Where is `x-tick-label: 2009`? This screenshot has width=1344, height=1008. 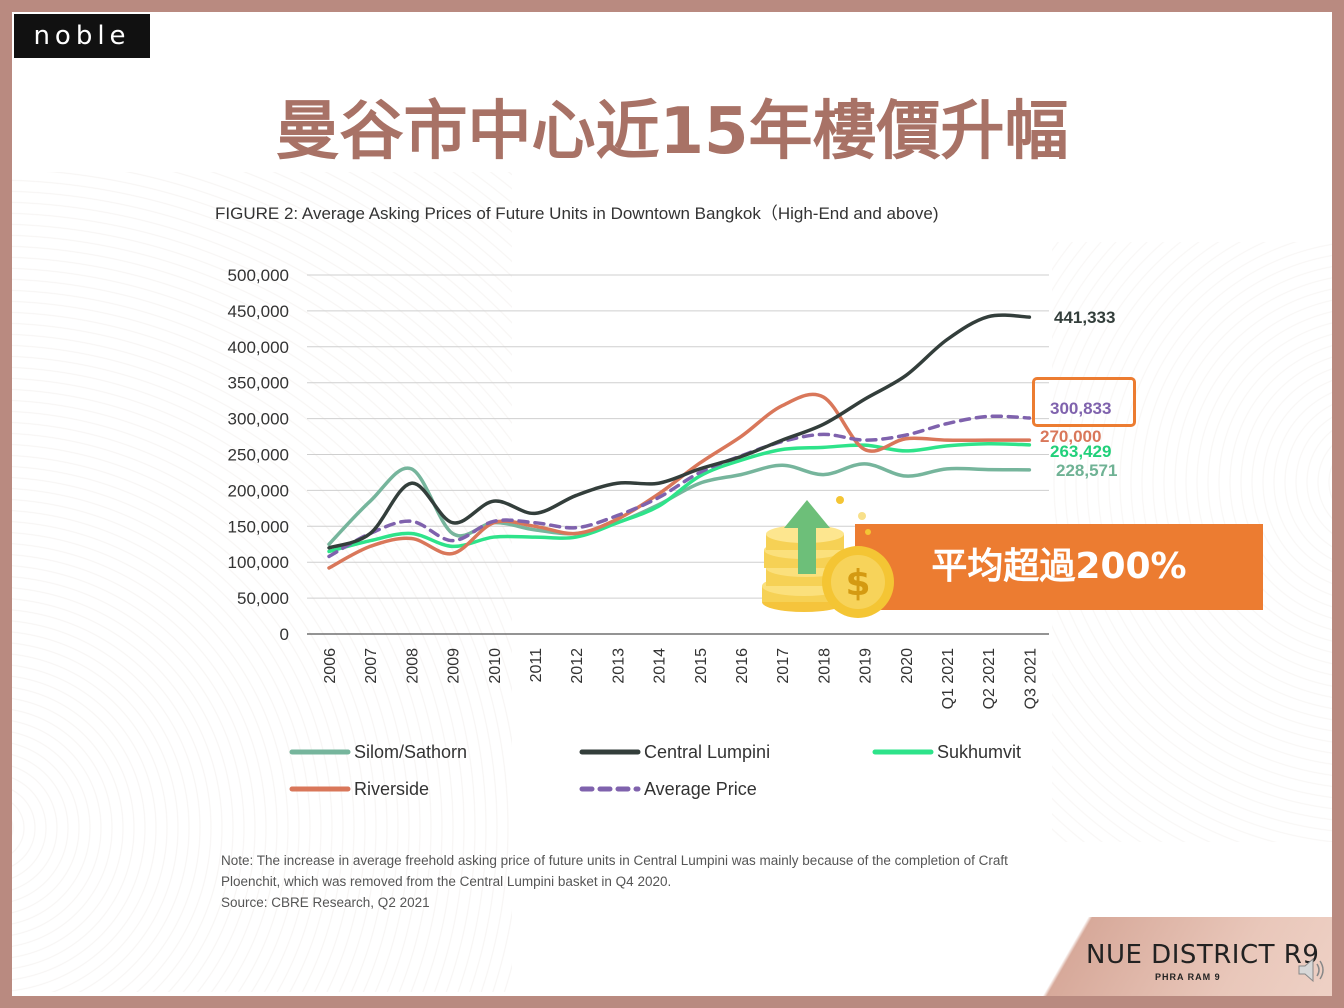 x-tick-label: 2009 is located at coordinates (454, 666).